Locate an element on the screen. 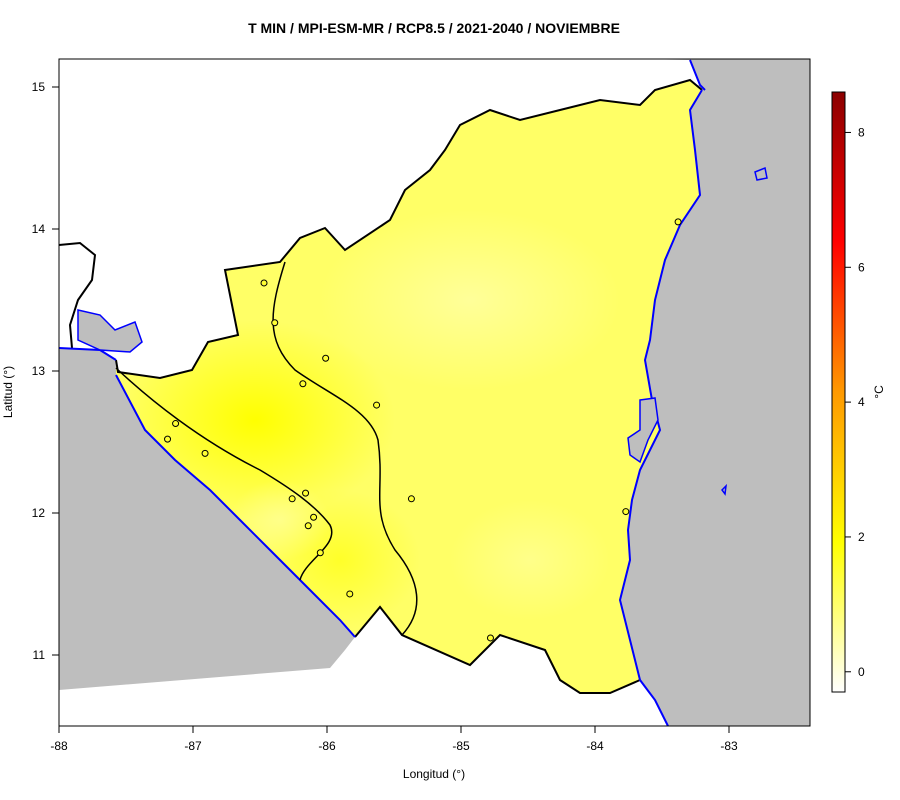  gulf-fonseca is located at coordinates (110, 331).